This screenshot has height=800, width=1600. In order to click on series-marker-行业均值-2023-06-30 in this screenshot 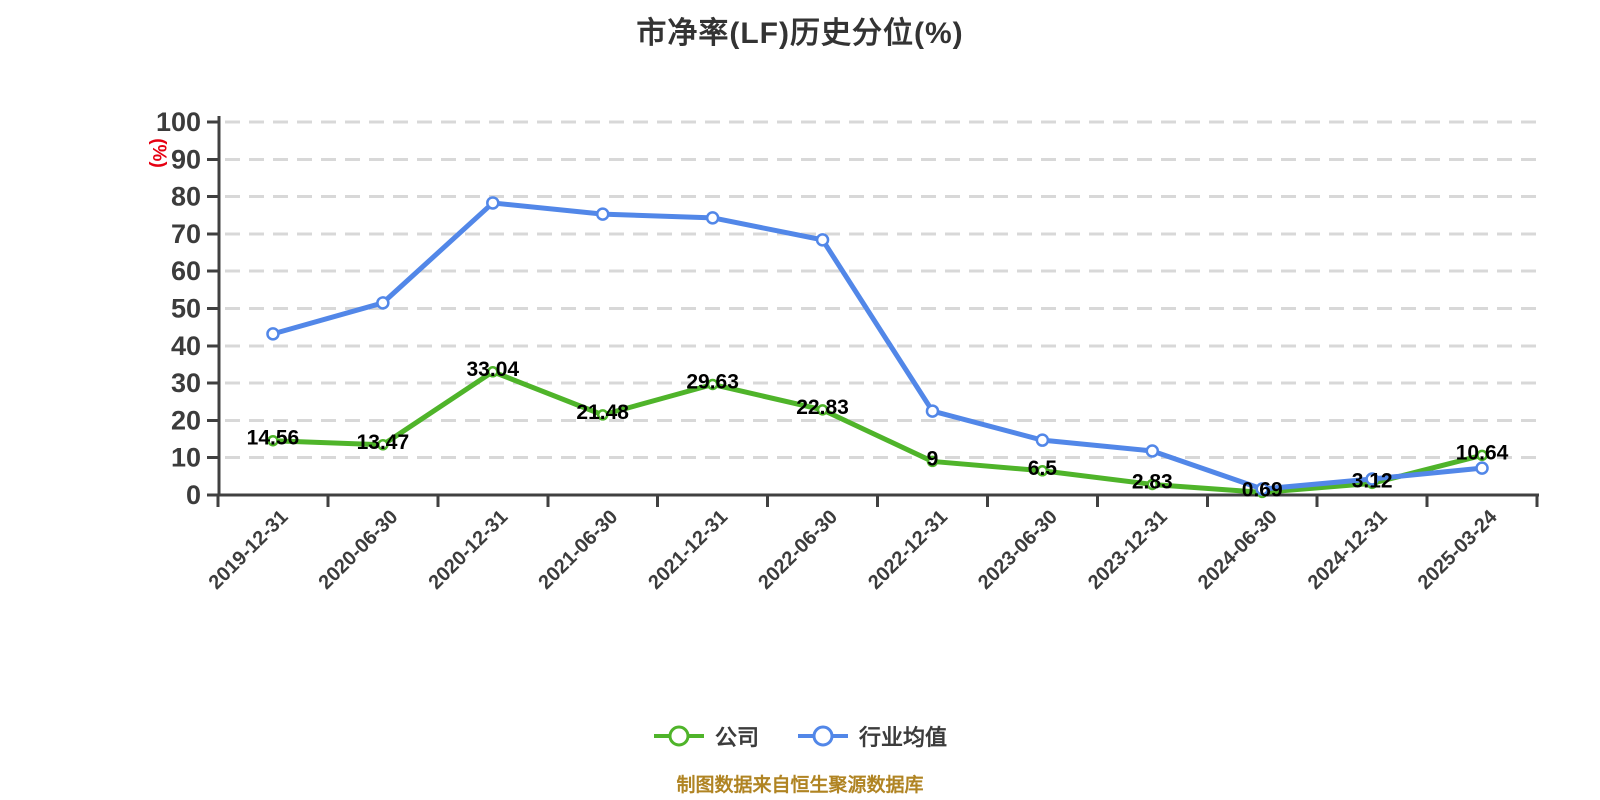, I will do `click(1042, 440)`.